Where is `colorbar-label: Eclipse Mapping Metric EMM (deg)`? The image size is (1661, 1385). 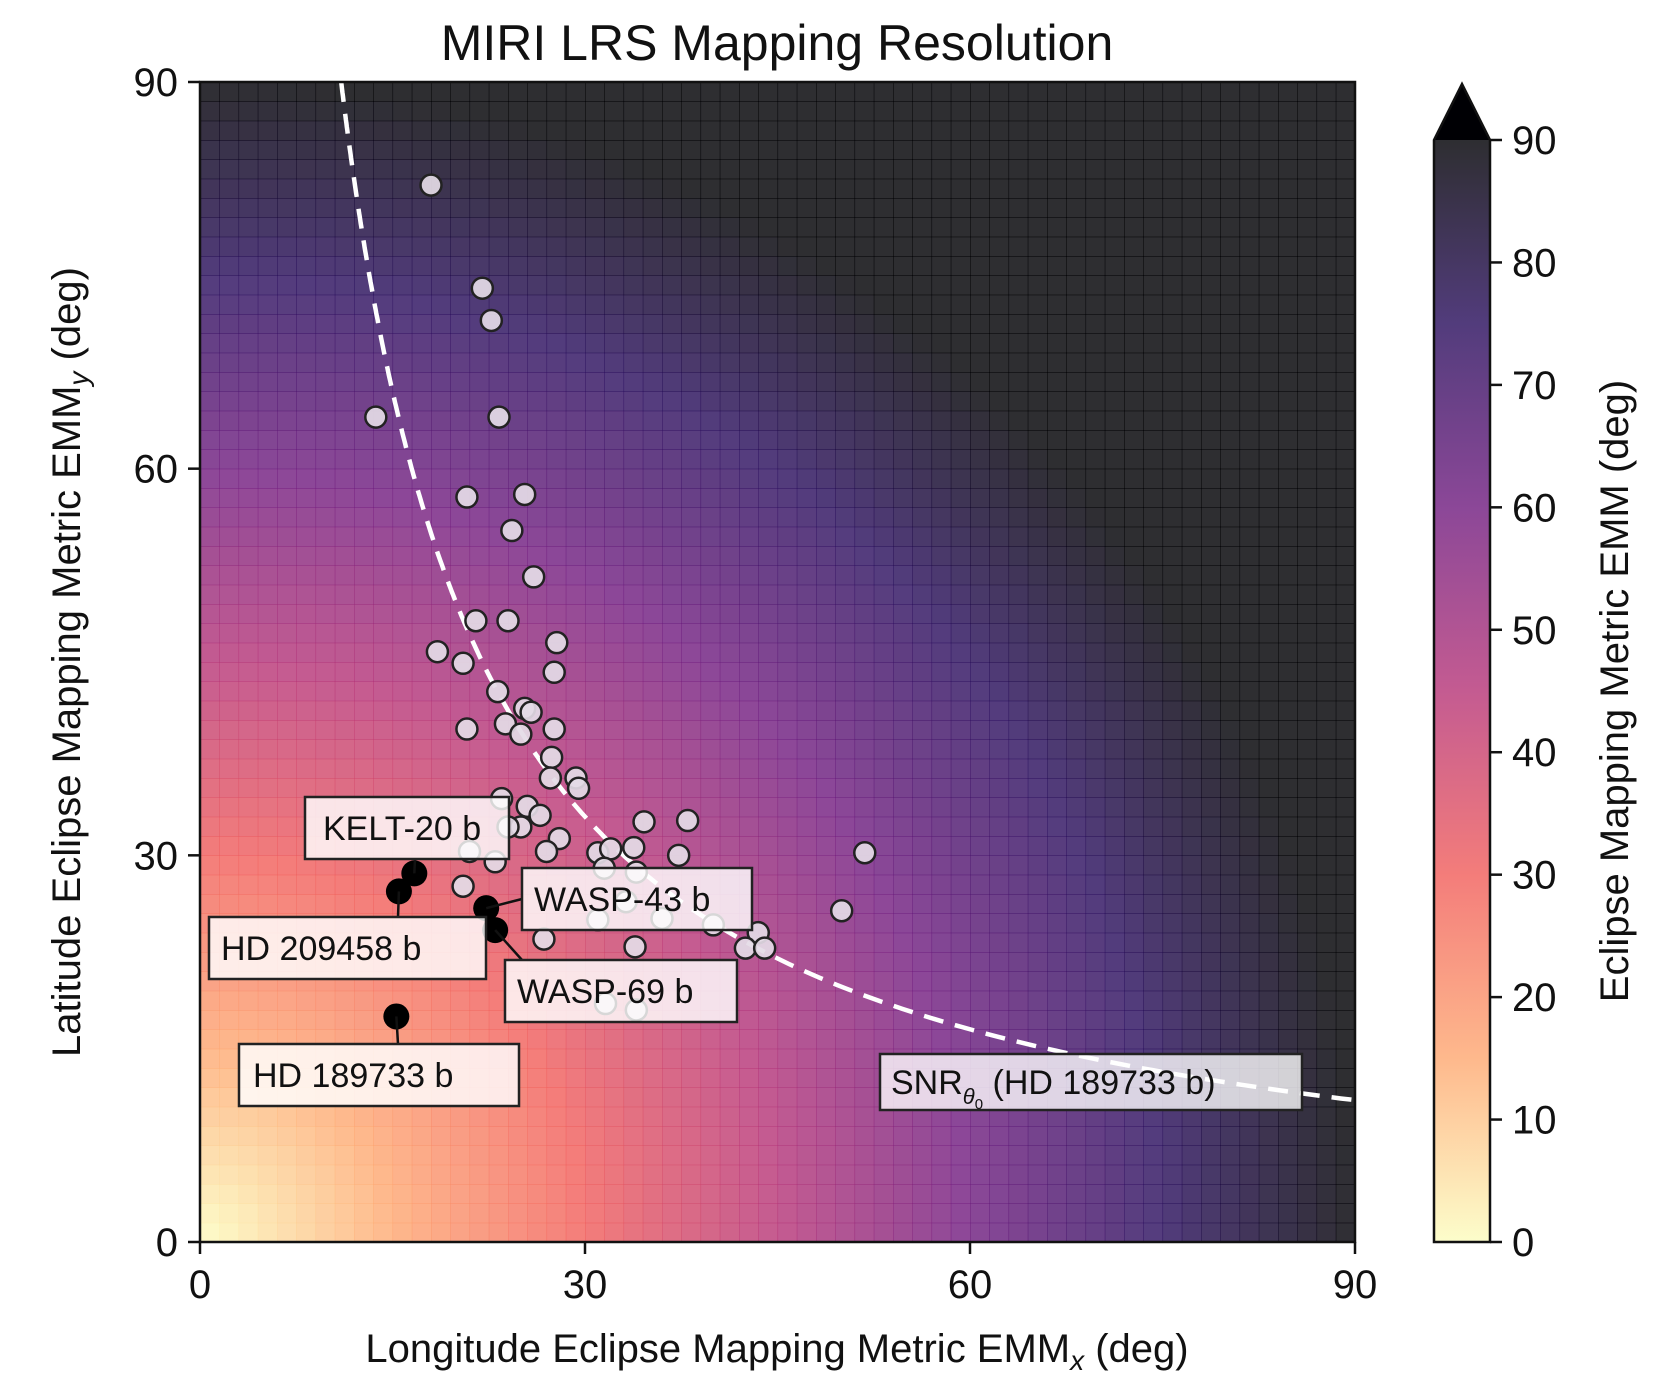 colorbar-label: Eclipse Mapping Metric EMM (deg) is located at coordinates (1615, 691).